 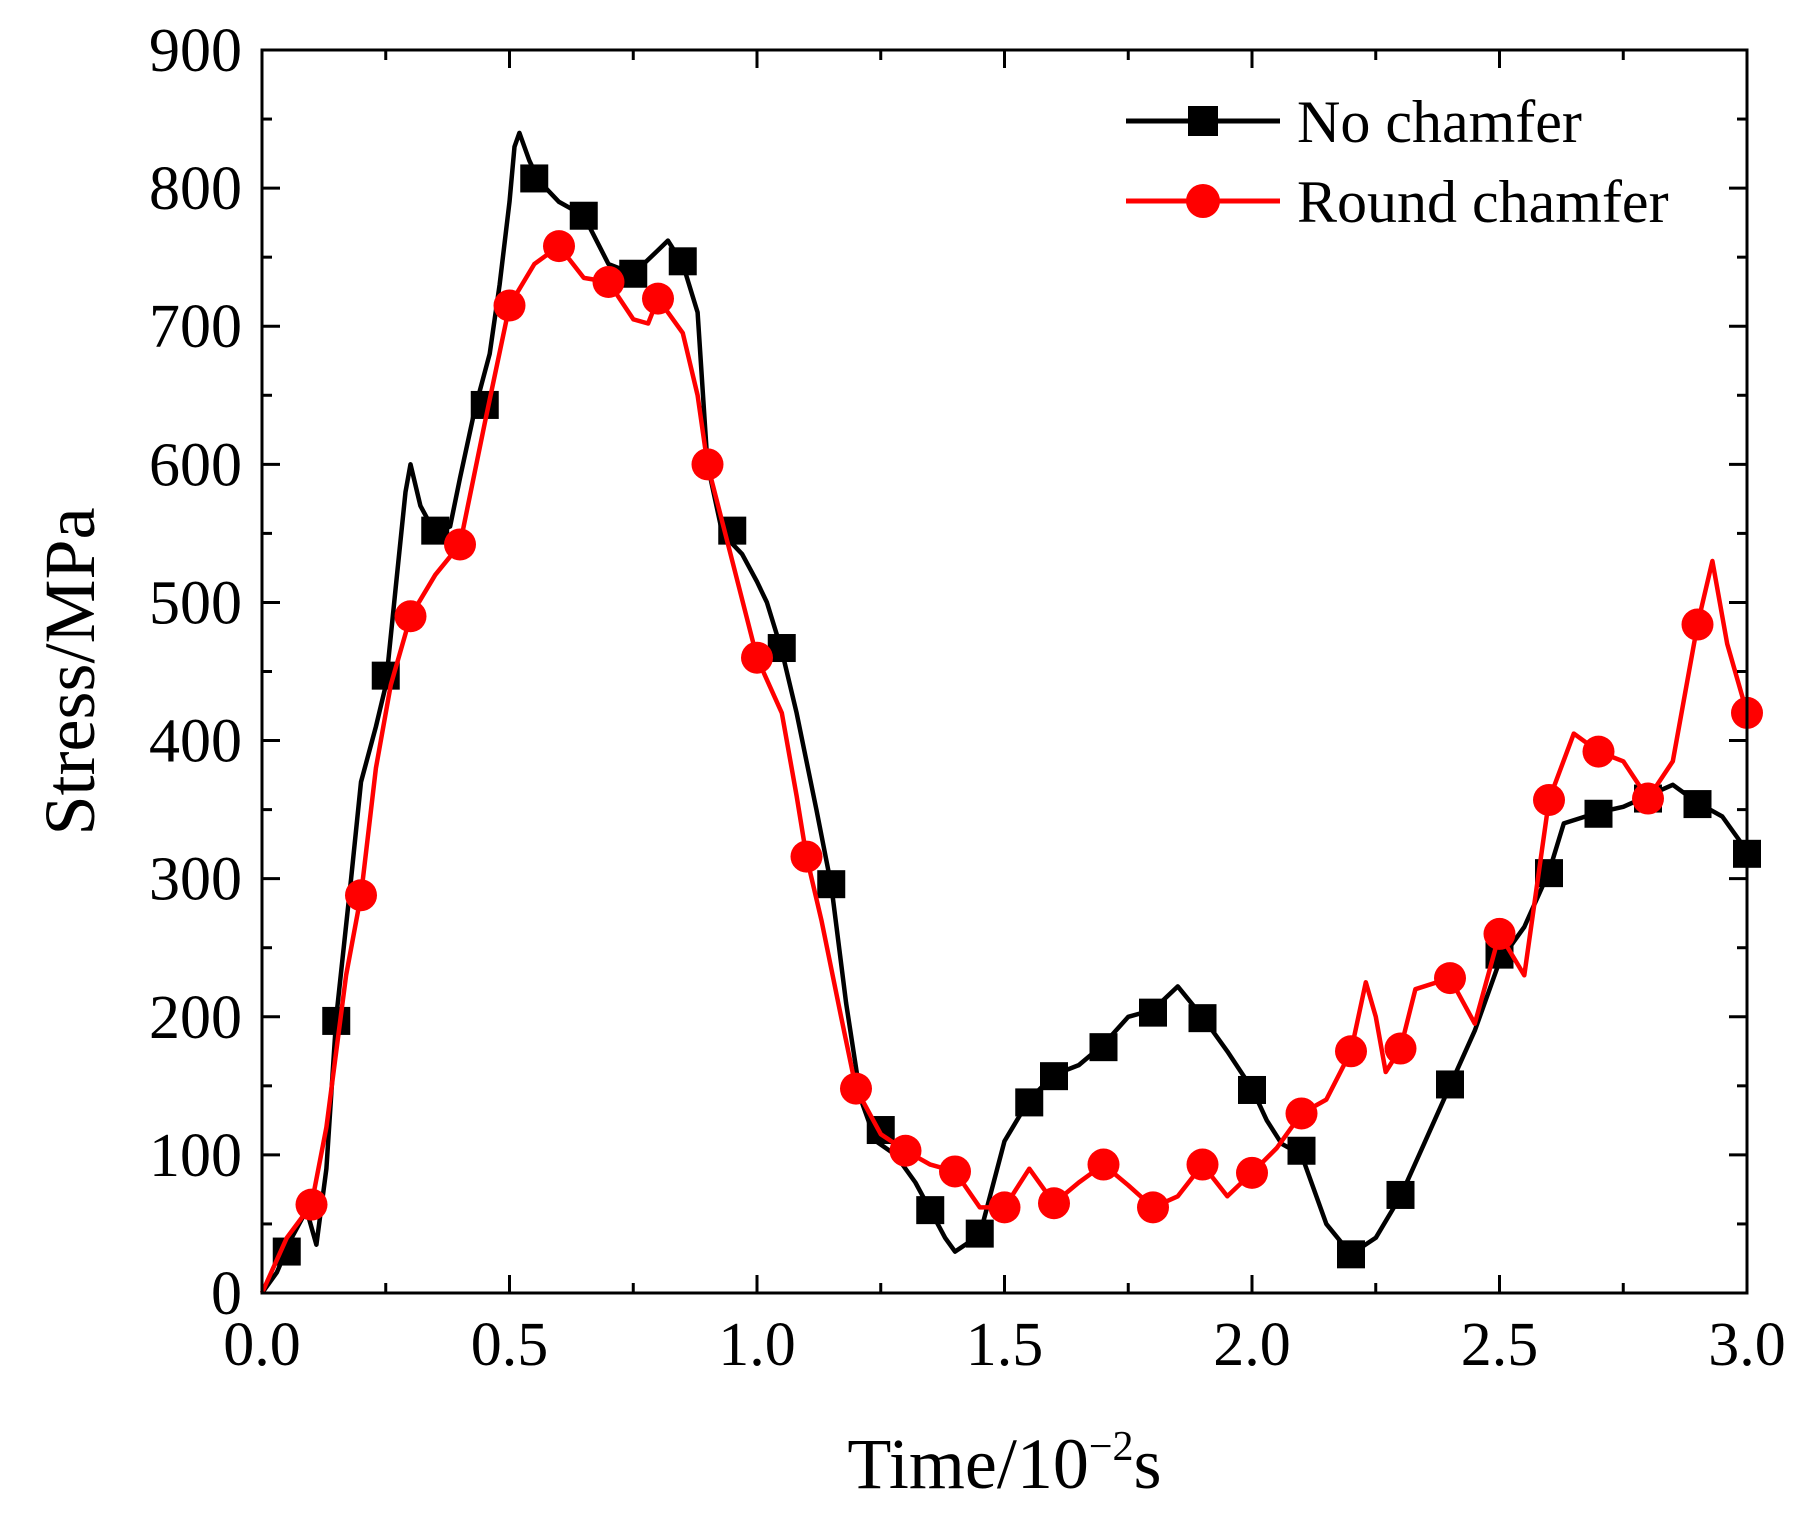 What do you see at coordinates (757, 1345) in the screenshot?
I see `x-tick-label: 1.0` at bounding box center [757, 1345].